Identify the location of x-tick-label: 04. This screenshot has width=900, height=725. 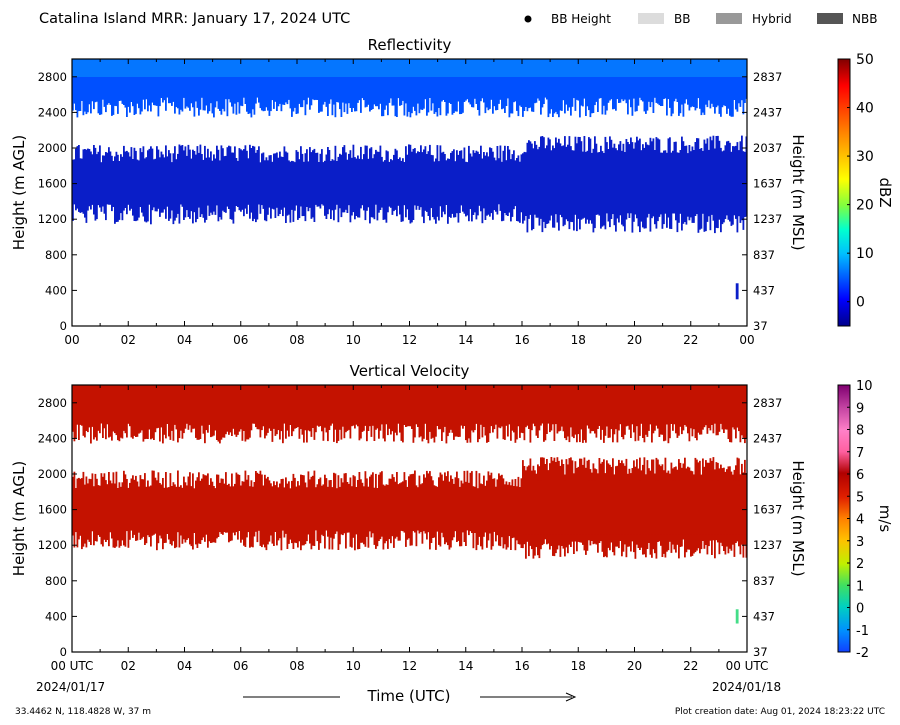
(184, 340).